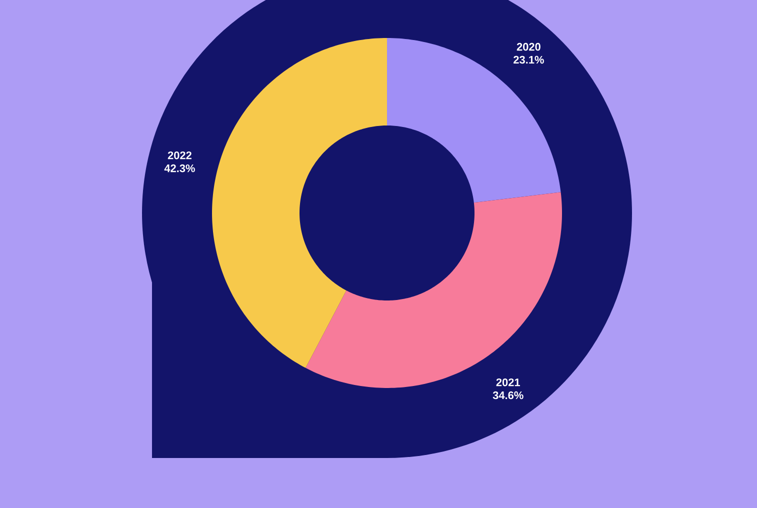  What do you see at coordinates (180, 155) in the screenshot?
I see `slice-label: 2022` at bounding box center [180, 155].